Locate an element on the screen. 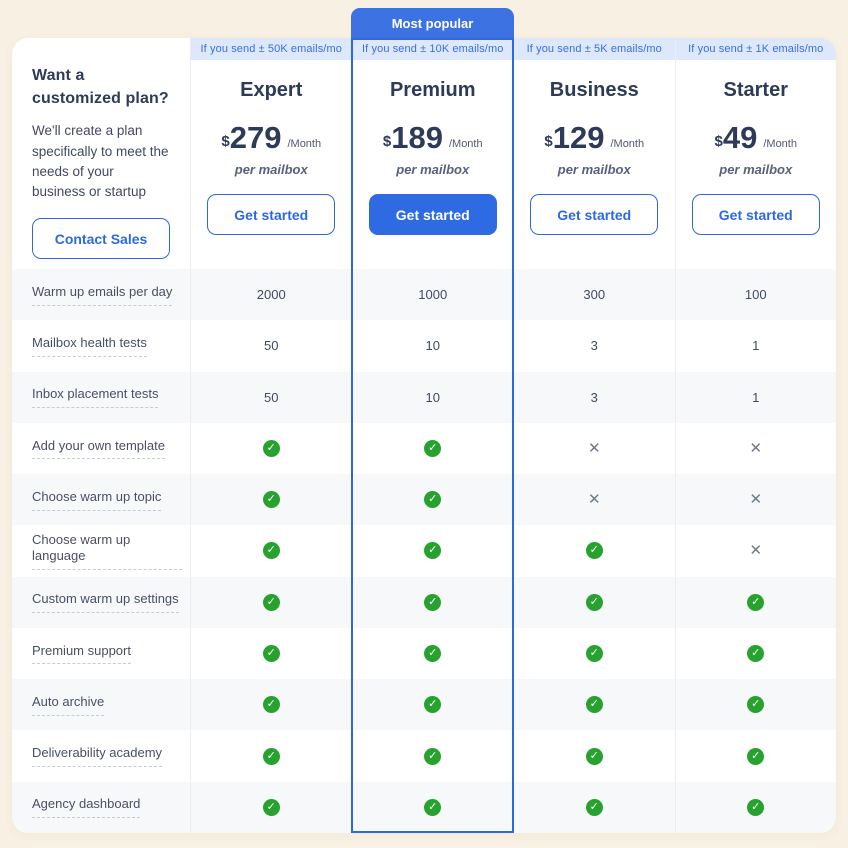 This screenshot has width=848, height=848. price-amount: 129 is located at coordinates (578, 137).